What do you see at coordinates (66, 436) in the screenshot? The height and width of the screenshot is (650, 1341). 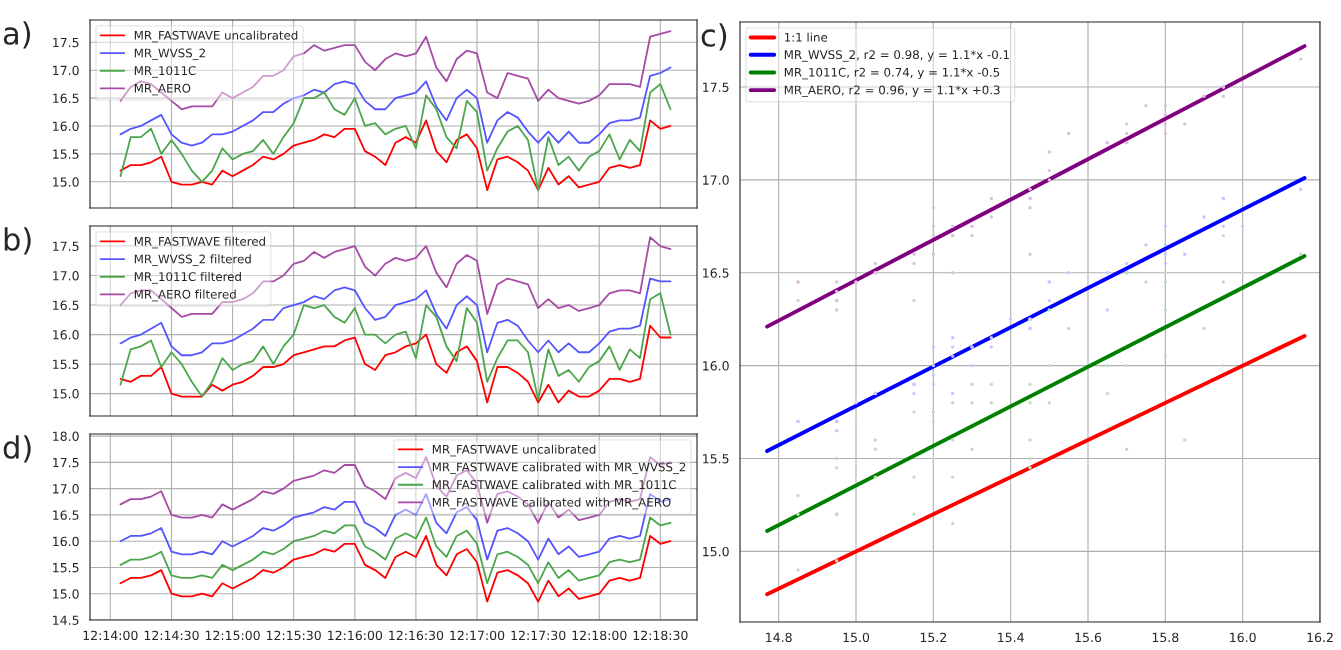 I see `y-tick-label: 18.0` at bounding box center [66, 436].